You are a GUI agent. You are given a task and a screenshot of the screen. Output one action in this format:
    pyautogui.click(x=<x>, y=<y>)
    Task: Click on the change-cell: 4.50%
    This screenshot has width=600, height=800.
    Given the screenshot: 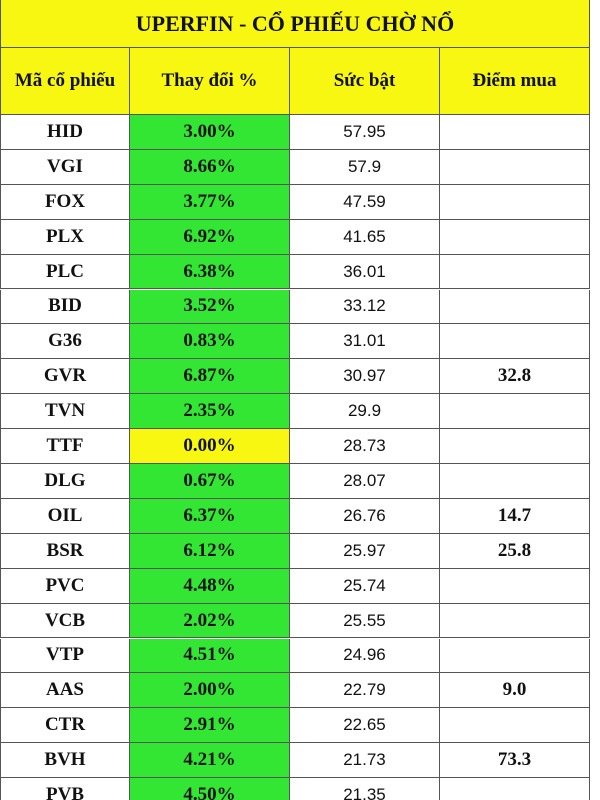 What is the action you would take?
    pyautogui.click(x=210, y=789)
    